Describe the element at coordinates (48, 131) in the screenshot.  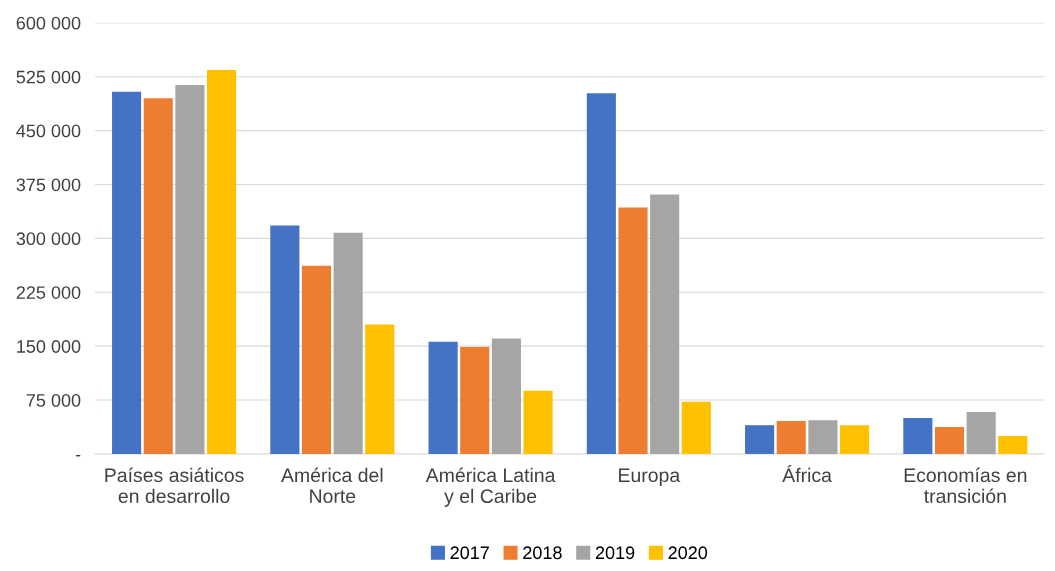
I see `y-tick-label: 450 000` at that location.